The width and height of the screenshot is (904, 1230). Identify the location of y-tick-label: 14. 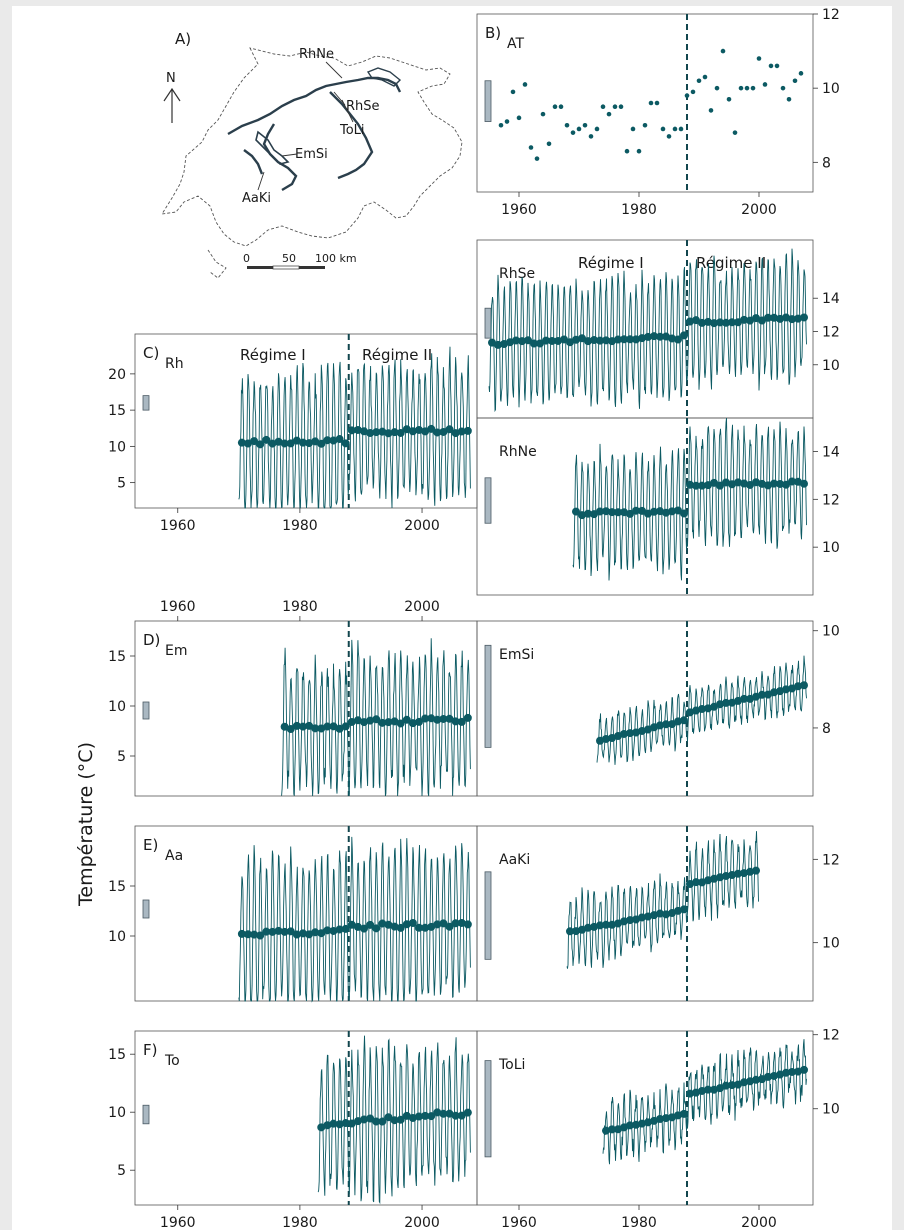
(831, 299).